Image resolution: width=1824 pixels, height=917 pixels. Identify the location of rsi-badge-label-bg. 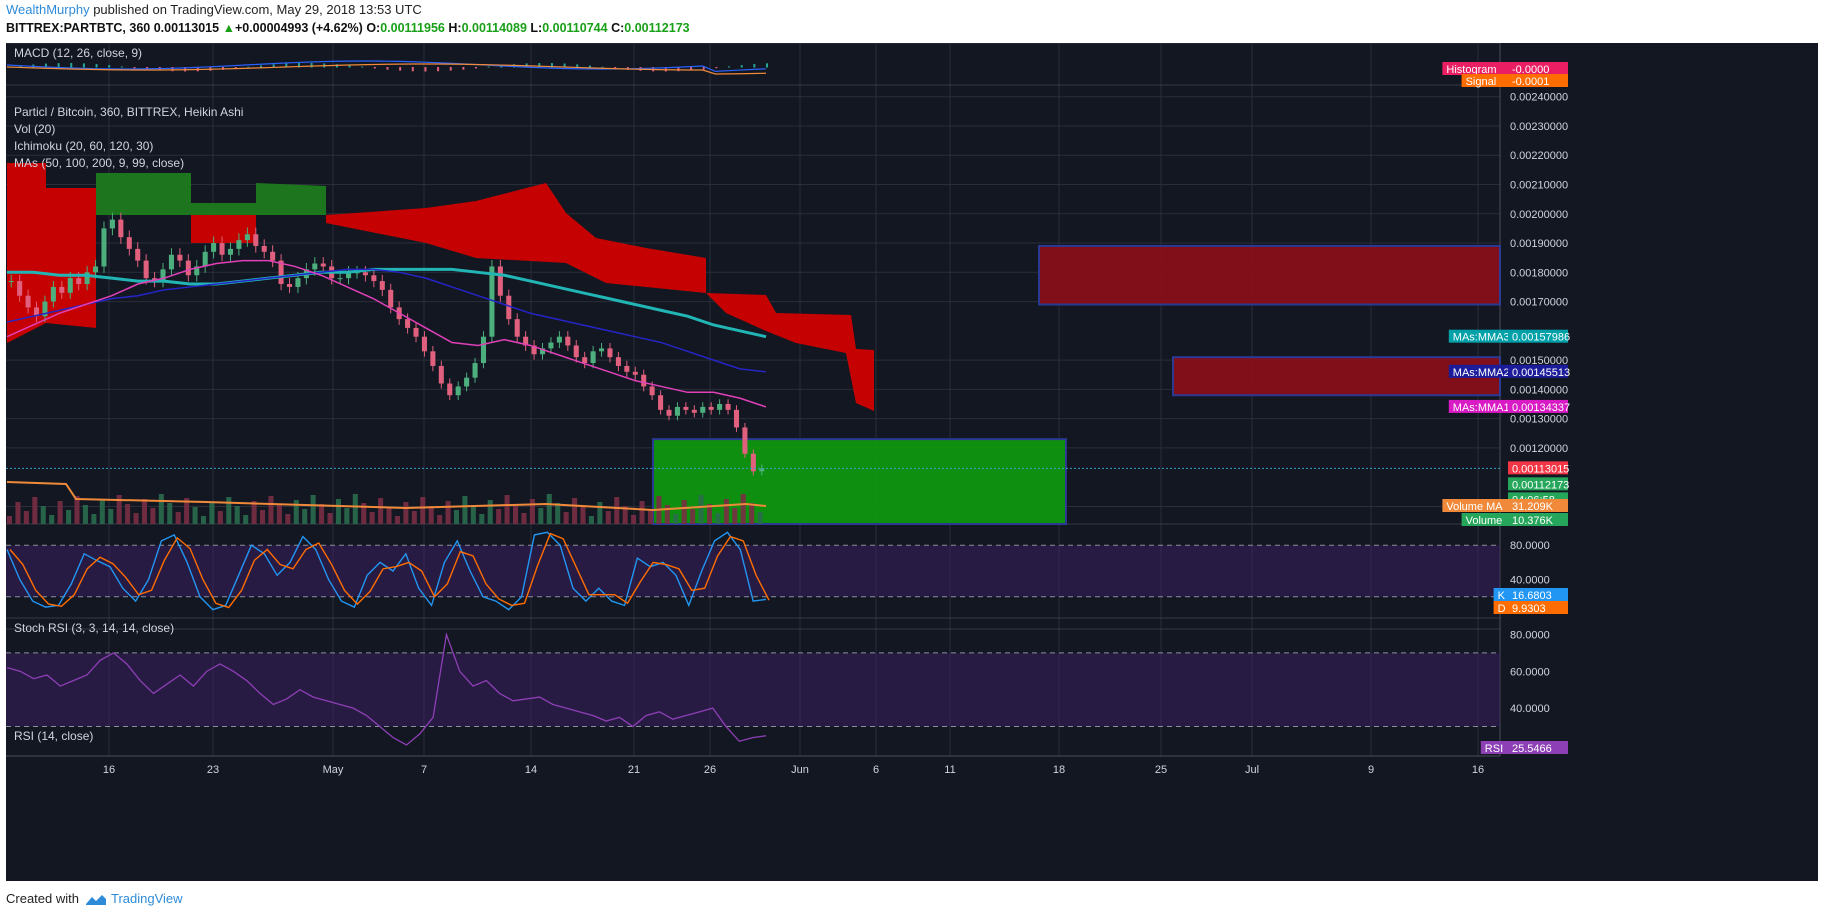
(1494, 747).